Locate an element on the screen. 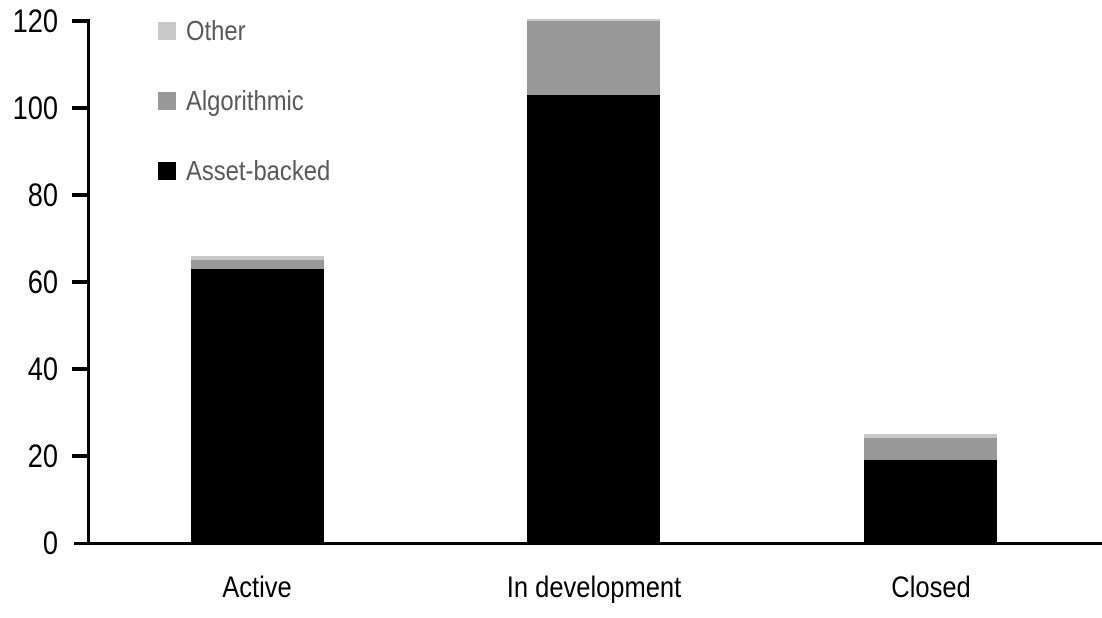  y-tick-label-120: 120 is located at coordinates (35, 21).